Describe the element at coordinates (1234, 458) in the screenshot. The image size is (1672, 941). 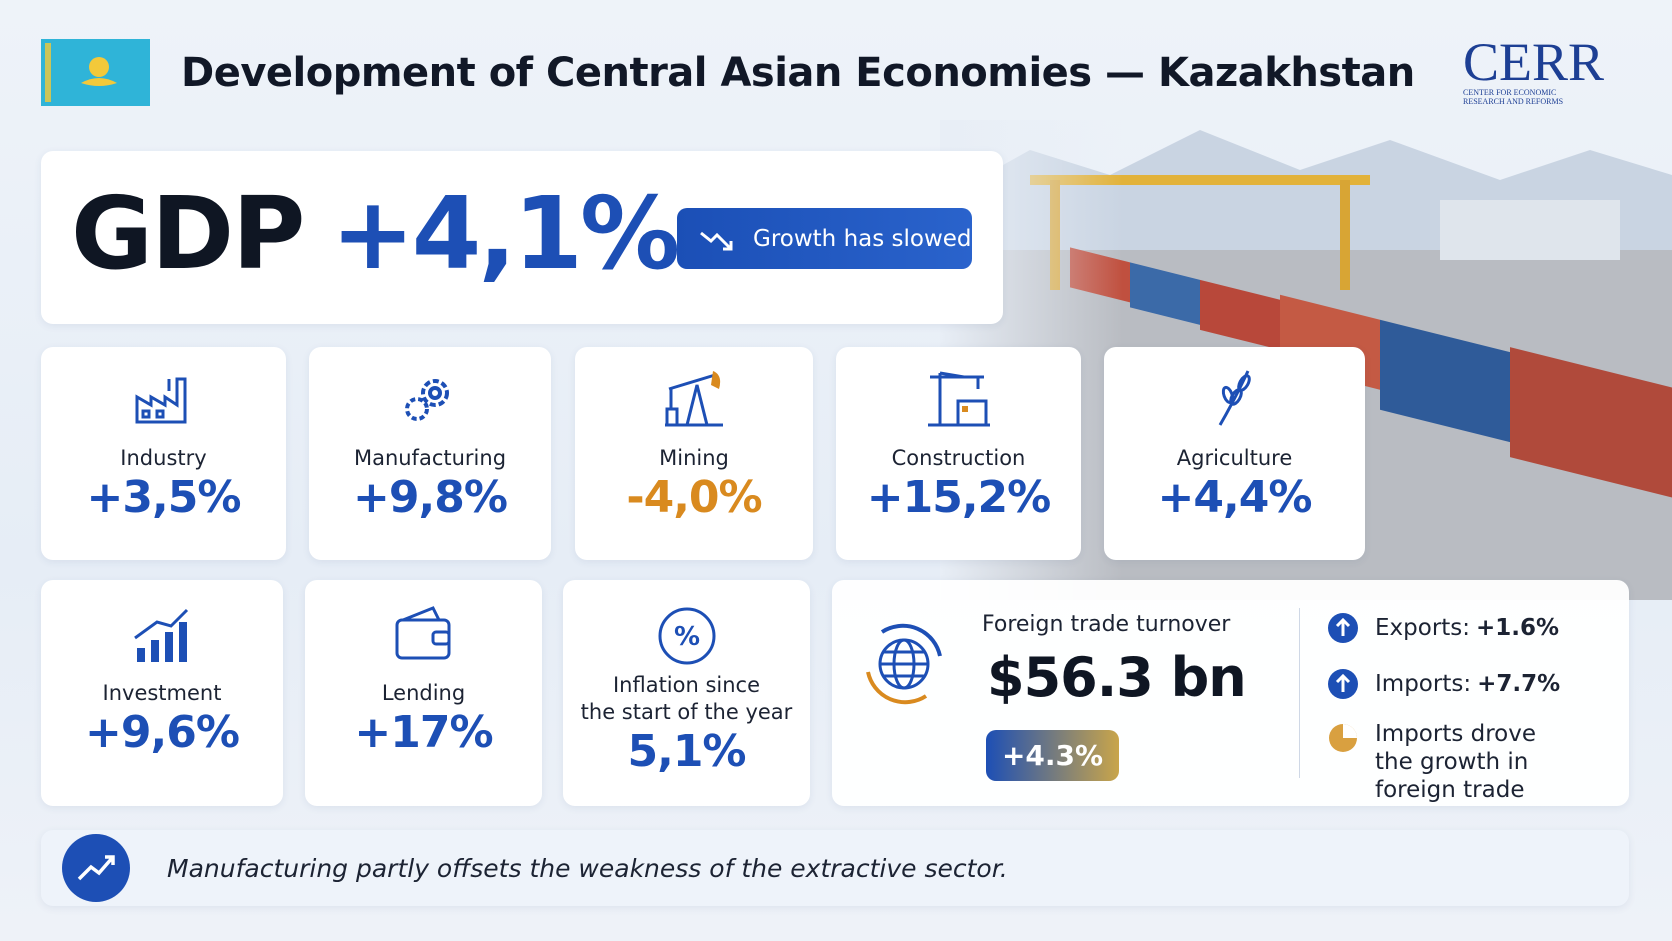
I see `sector-label: Agriculture` at that location.